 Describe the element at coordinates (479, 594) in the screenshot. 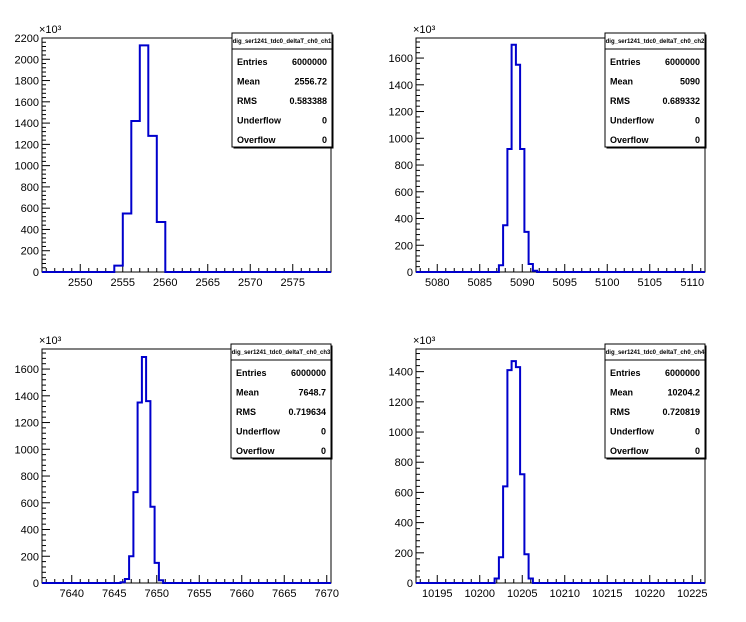

I see `x-tick-label: 10200` at that location.